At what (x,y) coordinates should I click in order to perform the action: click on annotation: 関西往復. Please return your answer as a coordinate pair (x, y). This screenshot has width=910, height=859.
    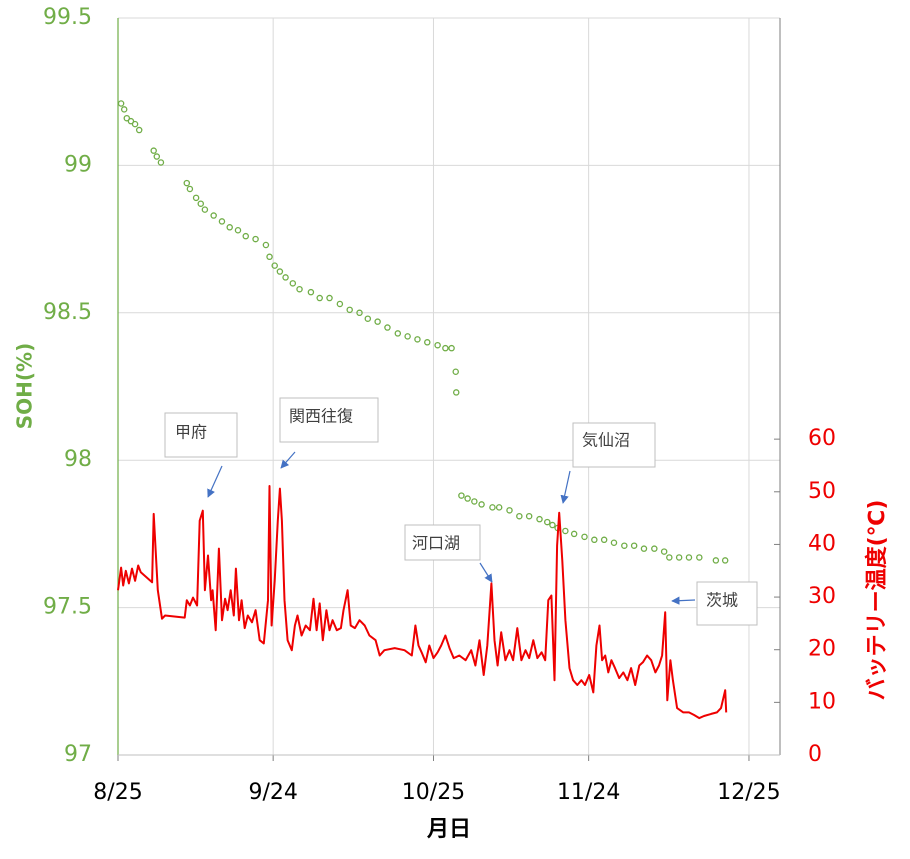
    Looking at the image, I should click on (321, 416).